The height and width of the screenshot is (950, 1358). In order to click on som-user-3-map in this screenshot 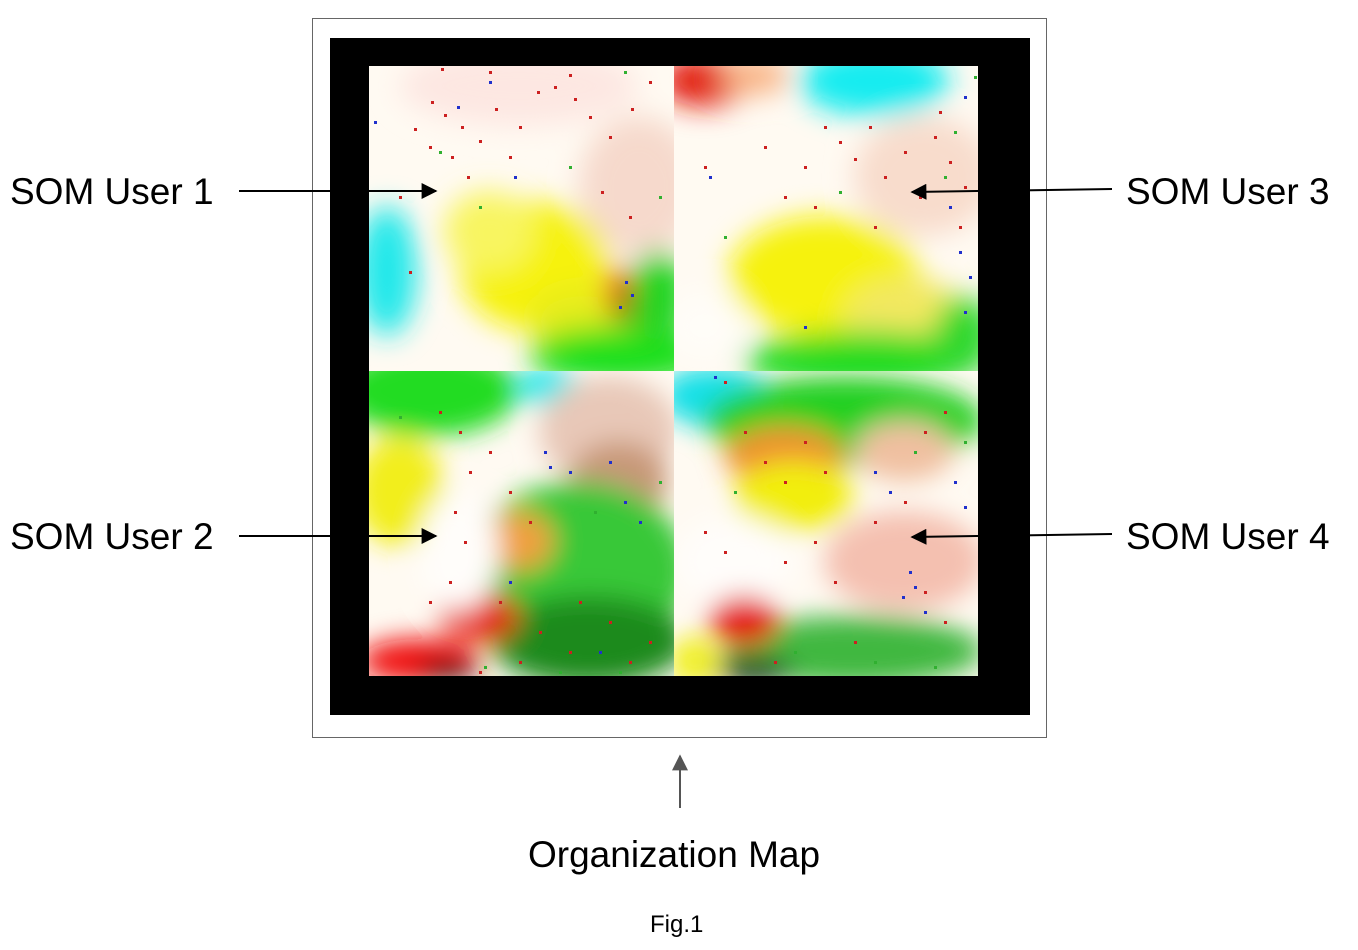, I will do `click(826, 218)`.